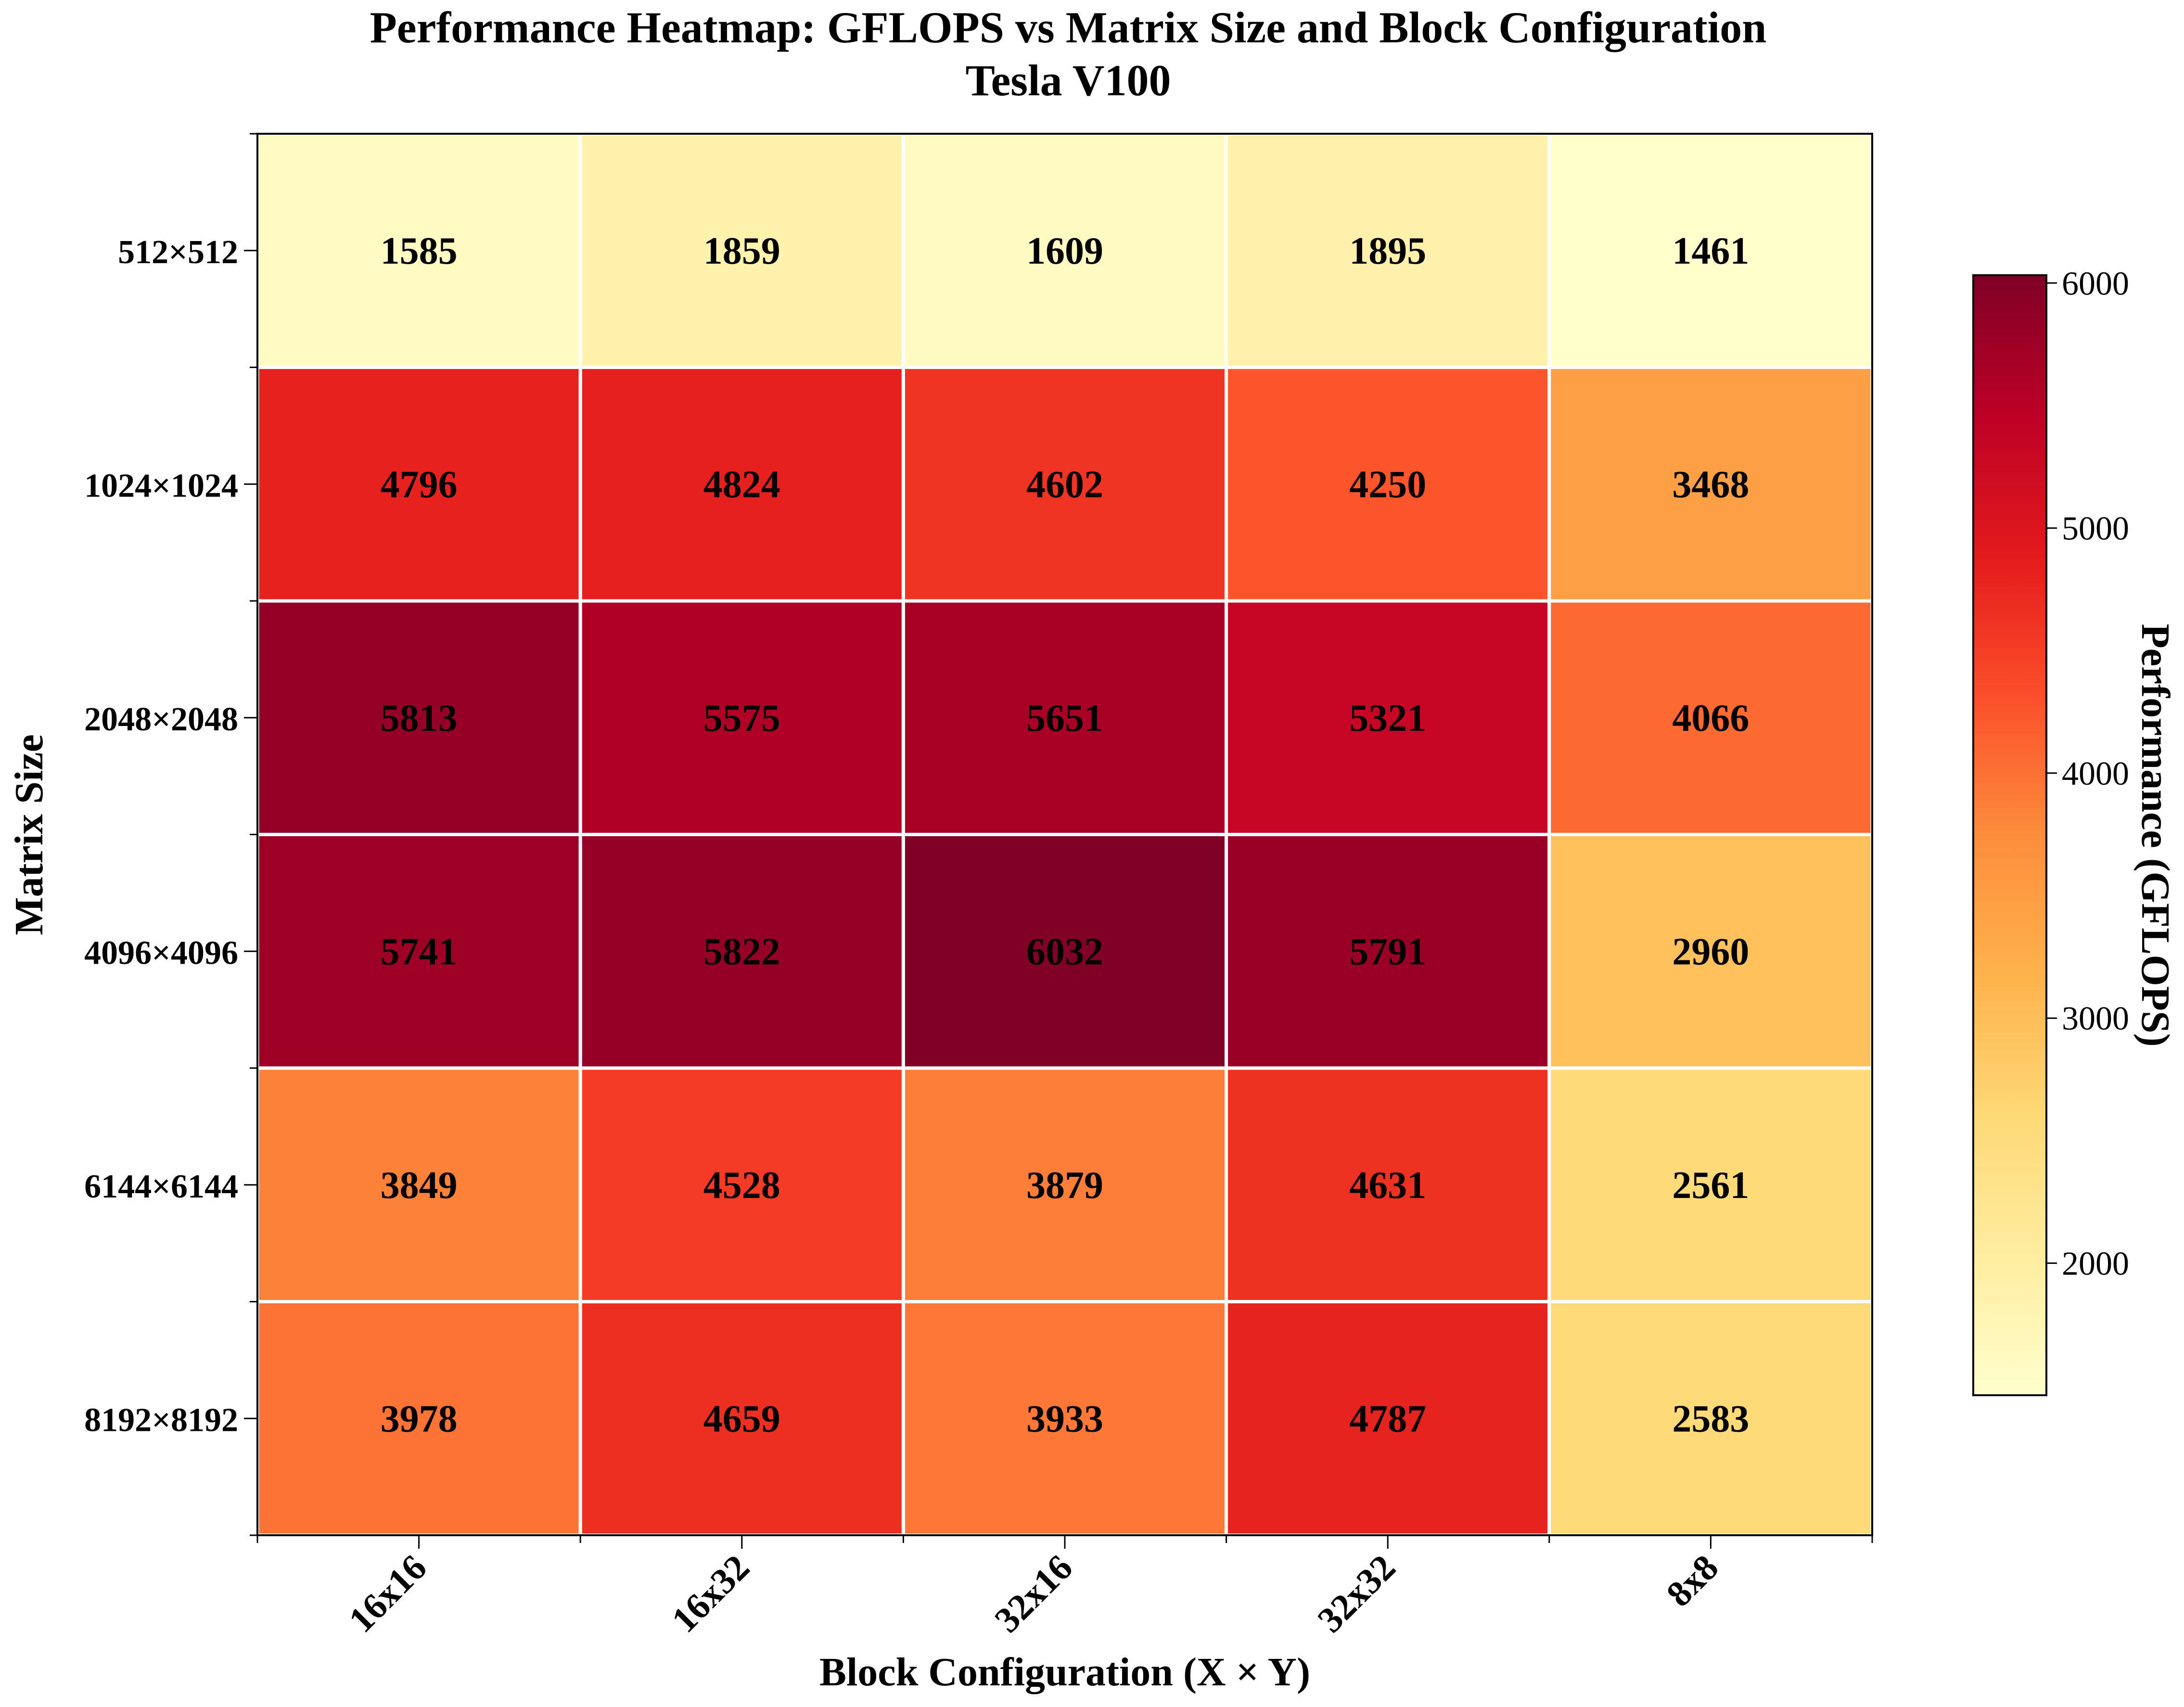 The image size is (2184, 1707). What do you see at coordinates (2096, 283) in the screenshot?
I see `colorbar-tick-label: 6000` at bounding box center [2096, 283].